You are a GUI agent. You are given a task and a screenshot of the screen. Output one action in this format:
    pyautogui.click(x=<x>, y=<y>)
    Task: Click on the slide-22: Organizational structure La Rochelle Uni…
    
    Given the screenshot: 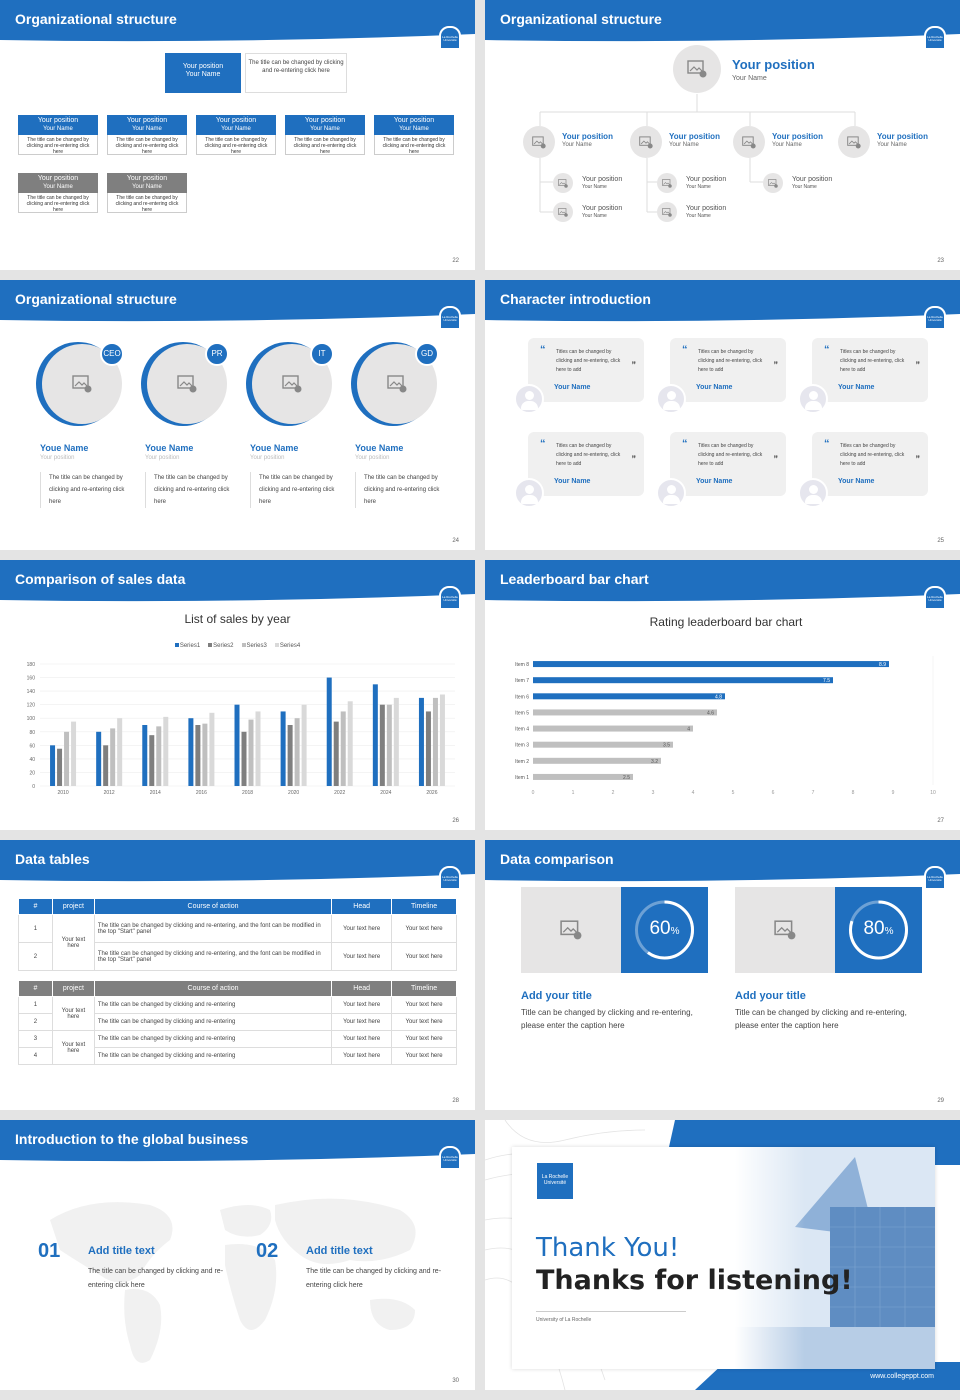 What is the action you would take?
    pyautogui.click(x=237, y=135)
    